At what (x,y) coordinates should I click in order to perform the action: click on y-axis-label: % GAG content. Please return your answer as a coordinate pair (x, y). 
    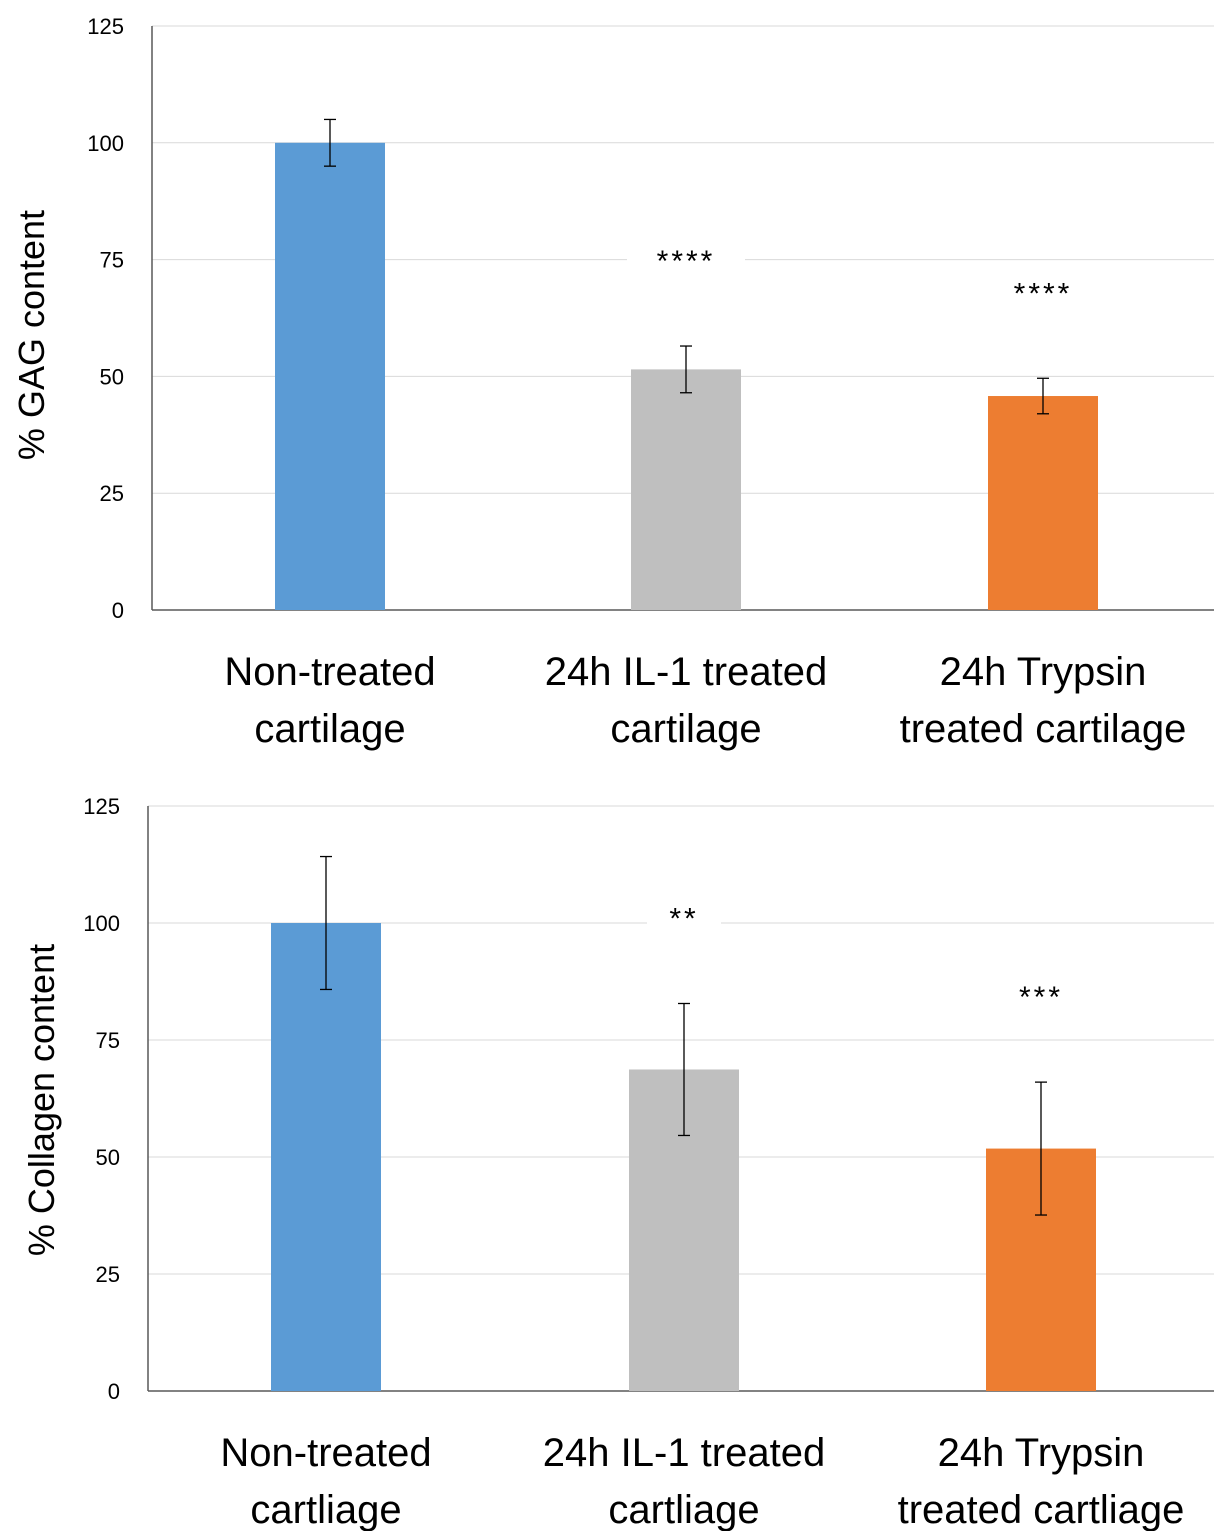
    Looking at the image, I should click on (31, 335).